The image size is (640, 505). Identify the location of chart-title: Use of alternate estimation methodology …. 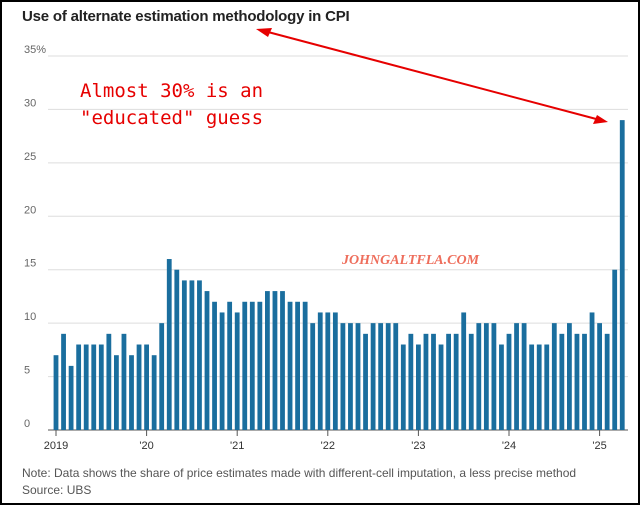
(186, 16).